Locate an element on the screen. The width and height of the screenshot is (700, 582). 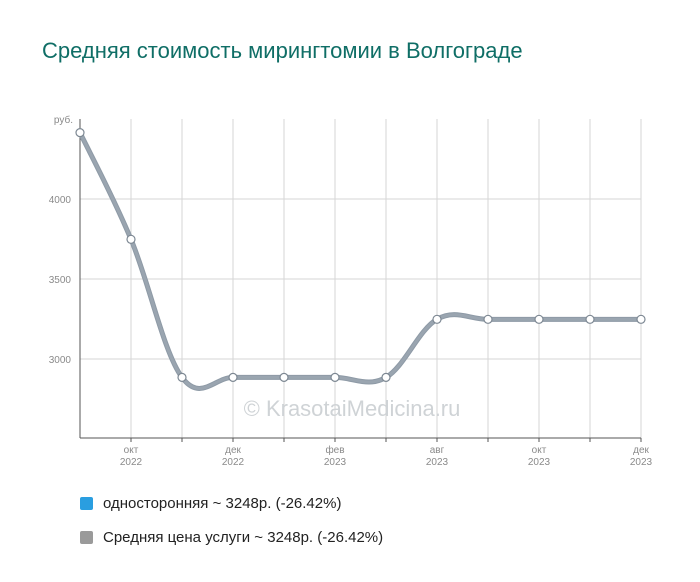
y-tick-label: 3500 is located at coordinates (60, 280).